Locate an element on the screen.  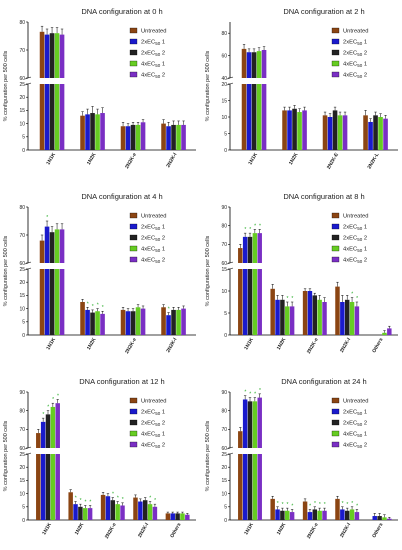
legend-label: 2xEC50 2 is located at coordinates (355, 239).